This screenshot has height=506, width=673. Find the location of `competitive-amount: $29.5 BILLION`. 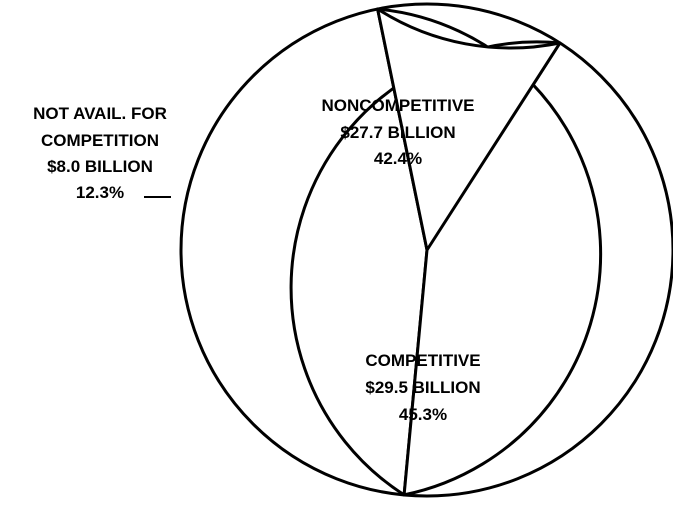

competitive-amount: $29.5 BILLION is located at coordinates (422, 387).